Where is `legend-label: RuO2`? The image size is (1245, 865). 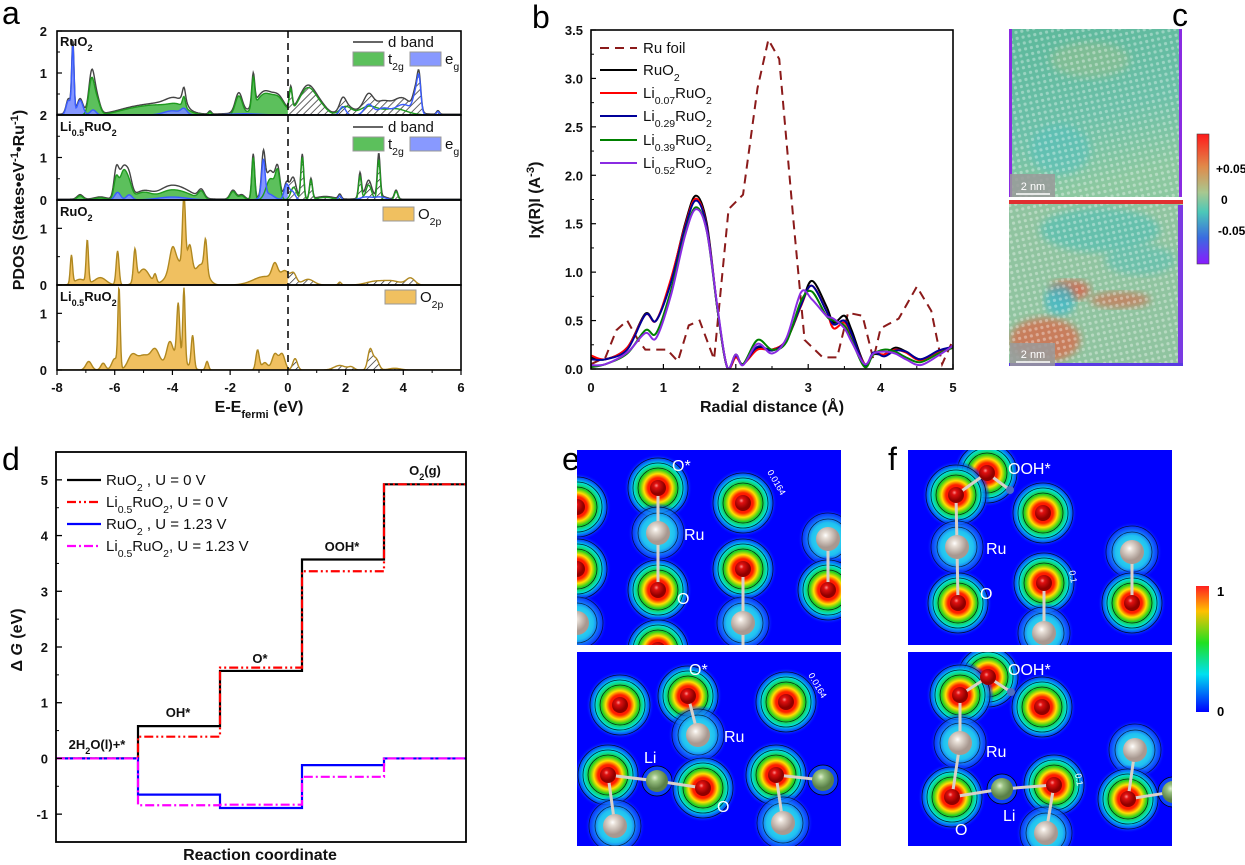 legend-label: RuO2 is located at coordinates (661, 73).